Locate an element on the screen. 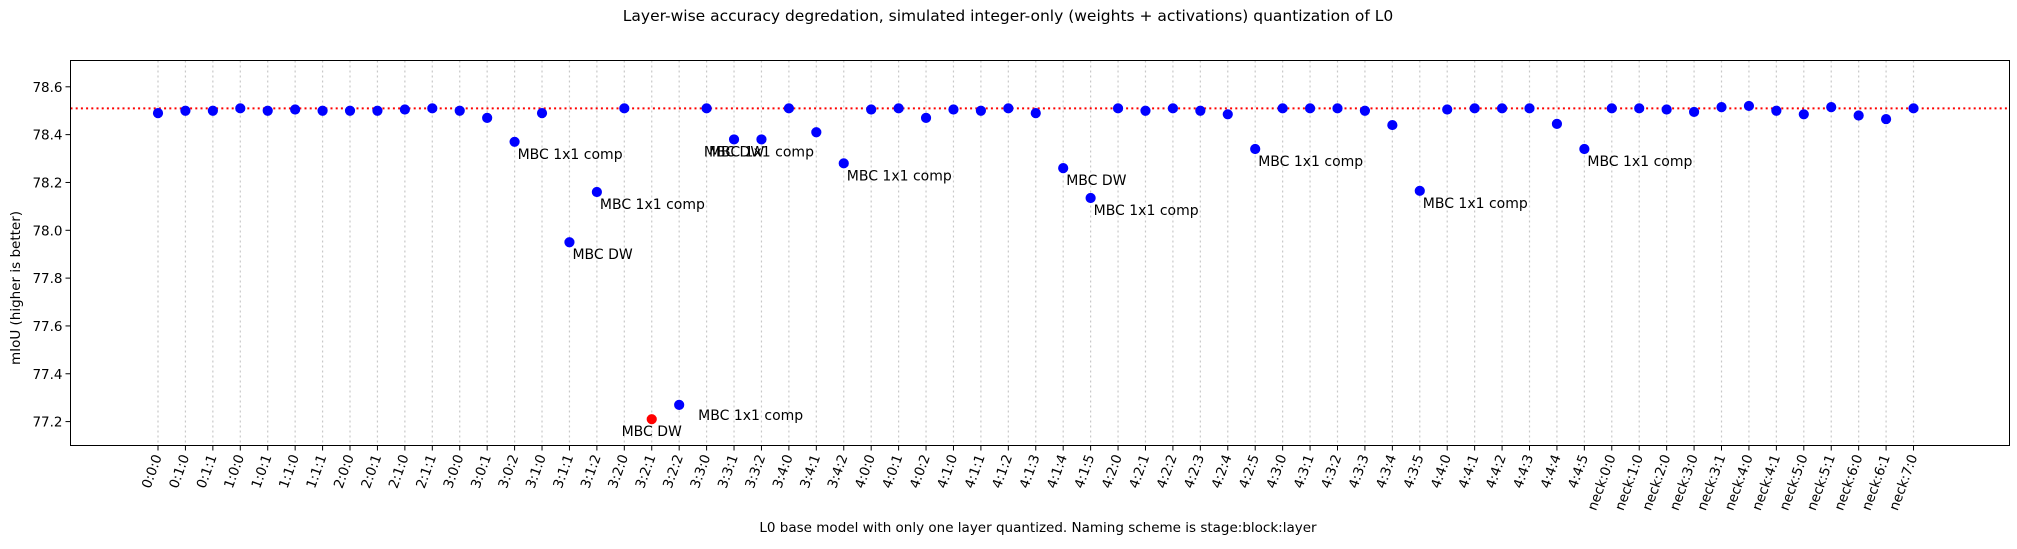 The width and height of the screenshot is (2017, 549). x-tick-label: 3:2:0 is located at coordinates (618, 471).